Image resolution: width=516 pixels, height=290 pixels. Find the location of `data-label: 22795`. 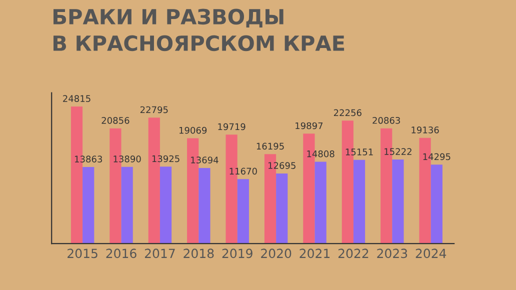

data-label: 22795 is located at coordinates (154, 110).